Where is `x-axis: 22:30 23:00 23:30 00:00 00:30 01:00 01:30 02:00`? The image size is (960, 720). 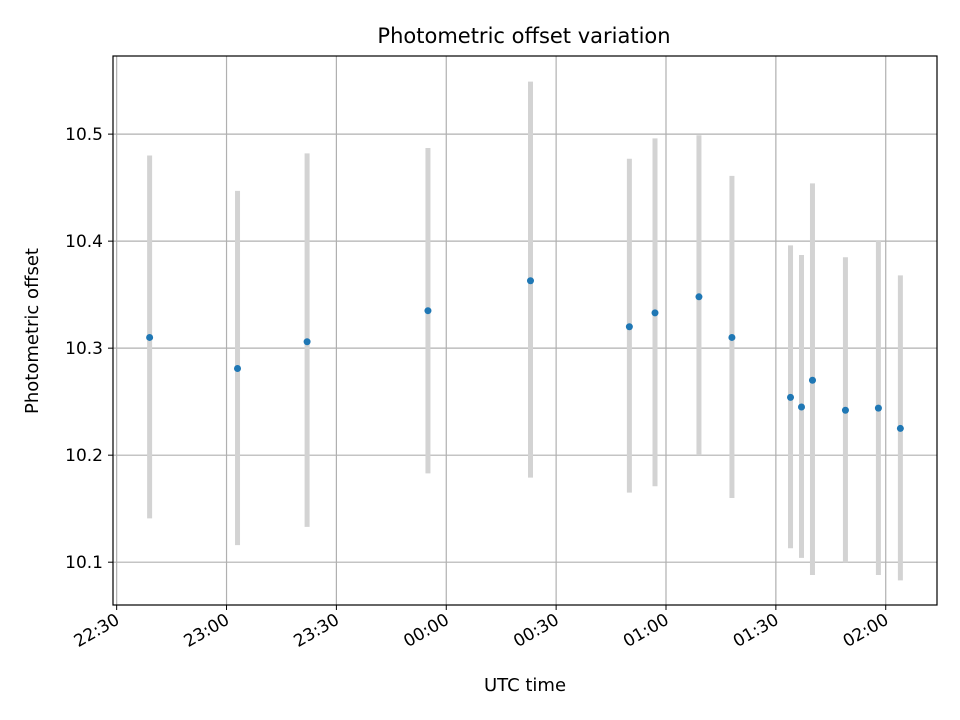 x-axis: 22:30 23:00 23:30 00:00 00:30 01:00 01:30 02:00 is located at coordinates (481, 628).